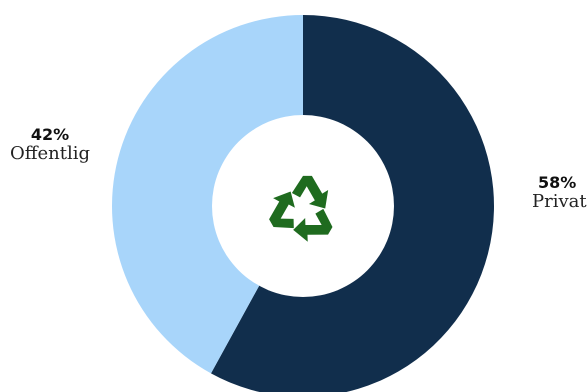 The height and width of the screenshot is (392, 588). I want to click on slice-percent-offentlig: 42%, so click(50, 134).